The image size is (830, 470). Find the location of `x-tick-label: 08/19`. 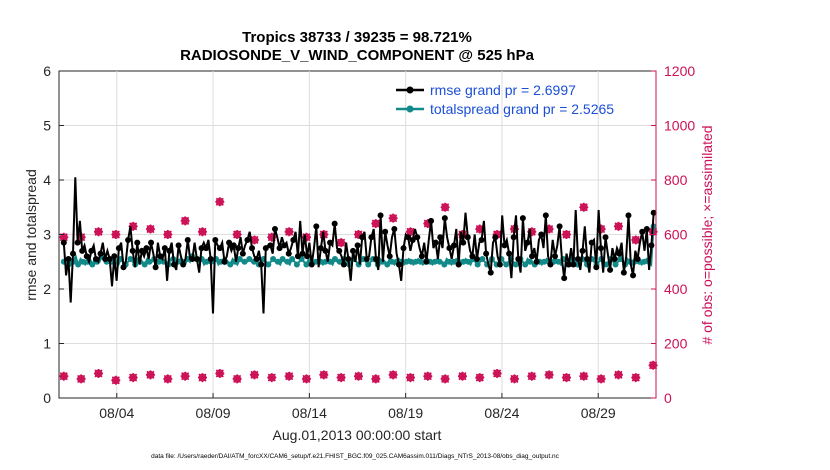

x-tick-label: 08/19 is located at coordinates (405, 413).